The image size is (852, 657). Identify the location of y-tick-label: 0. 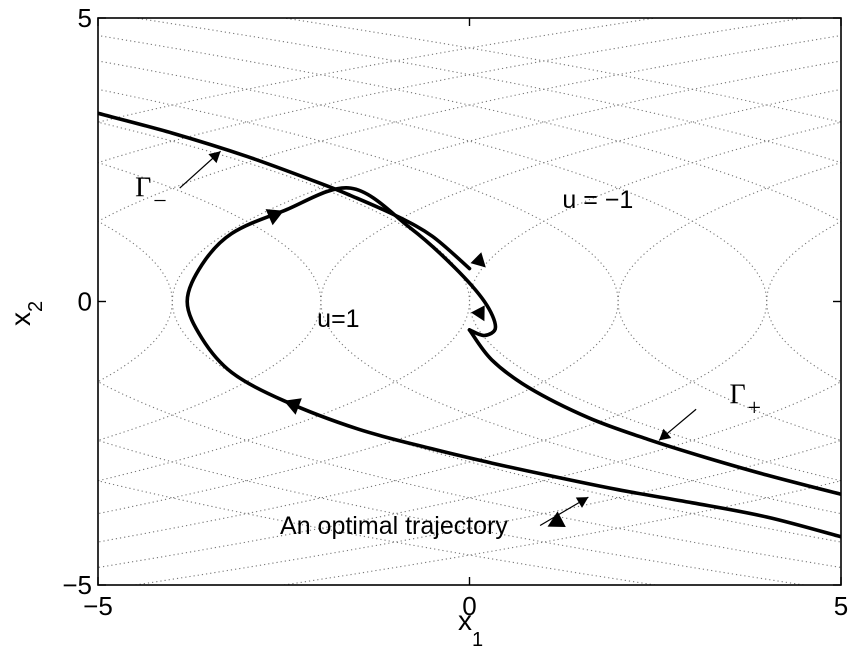
(85, 302).